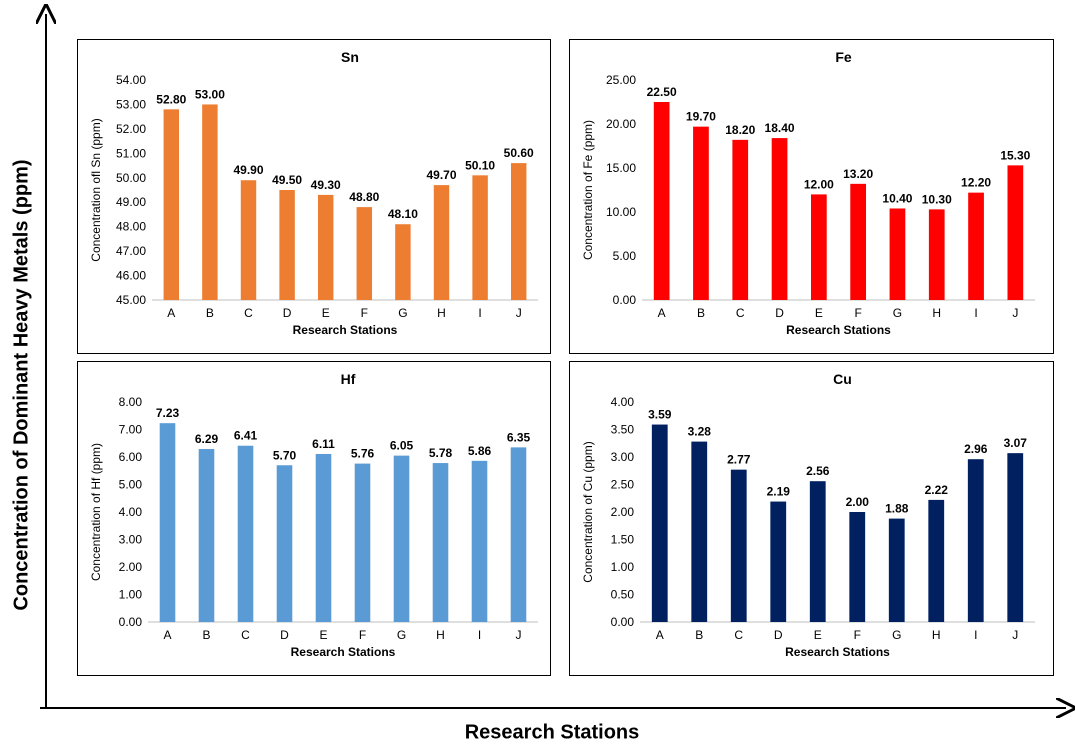  What do you see at coordinates (131, 129) in the screenshot?
I see `y-tick-label: 52.00` at bounding box center [131, 129].